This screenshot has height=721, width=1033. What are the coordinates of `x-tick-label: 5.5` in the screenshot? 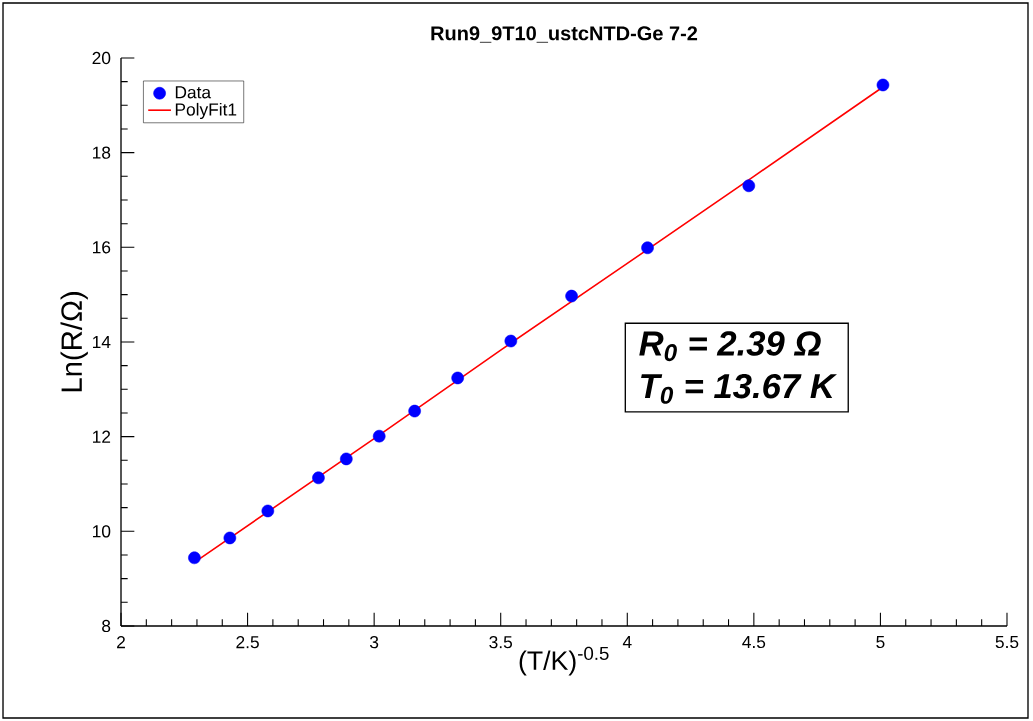 It's located at (1007, 642).